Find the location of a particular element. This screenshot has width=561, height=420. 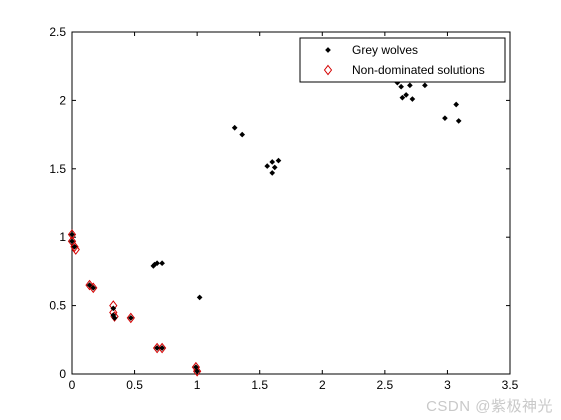

legend-box is located at coordinates (402, 60).